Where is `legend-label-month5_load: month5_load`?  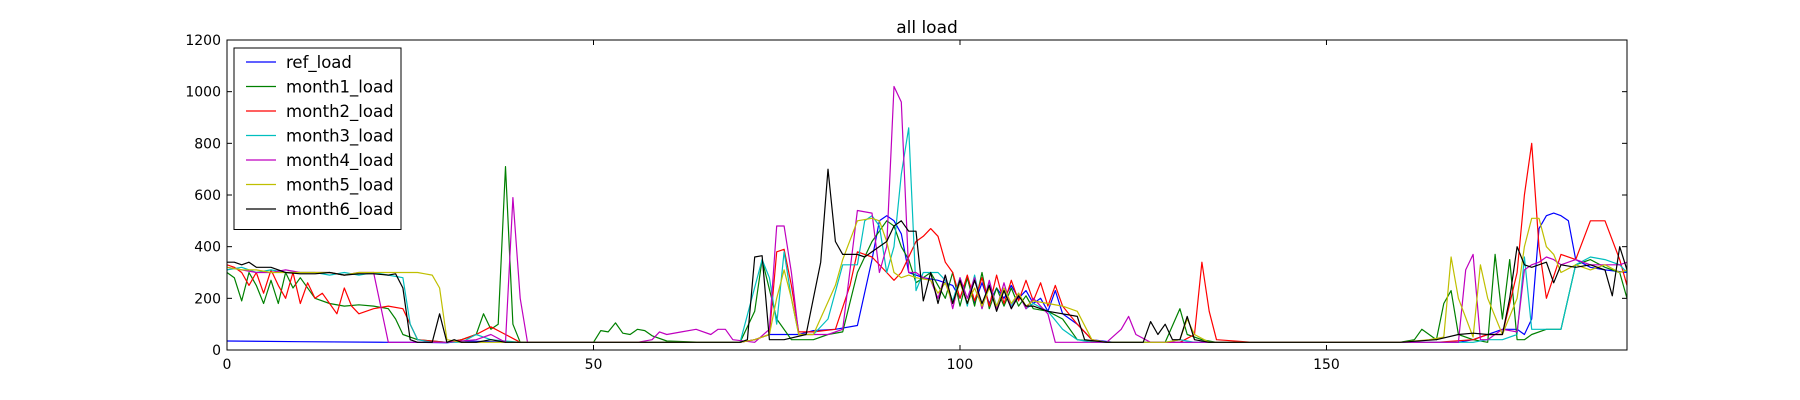
legend-label-month5_load: month5_load is located at coordinates (340, 186).